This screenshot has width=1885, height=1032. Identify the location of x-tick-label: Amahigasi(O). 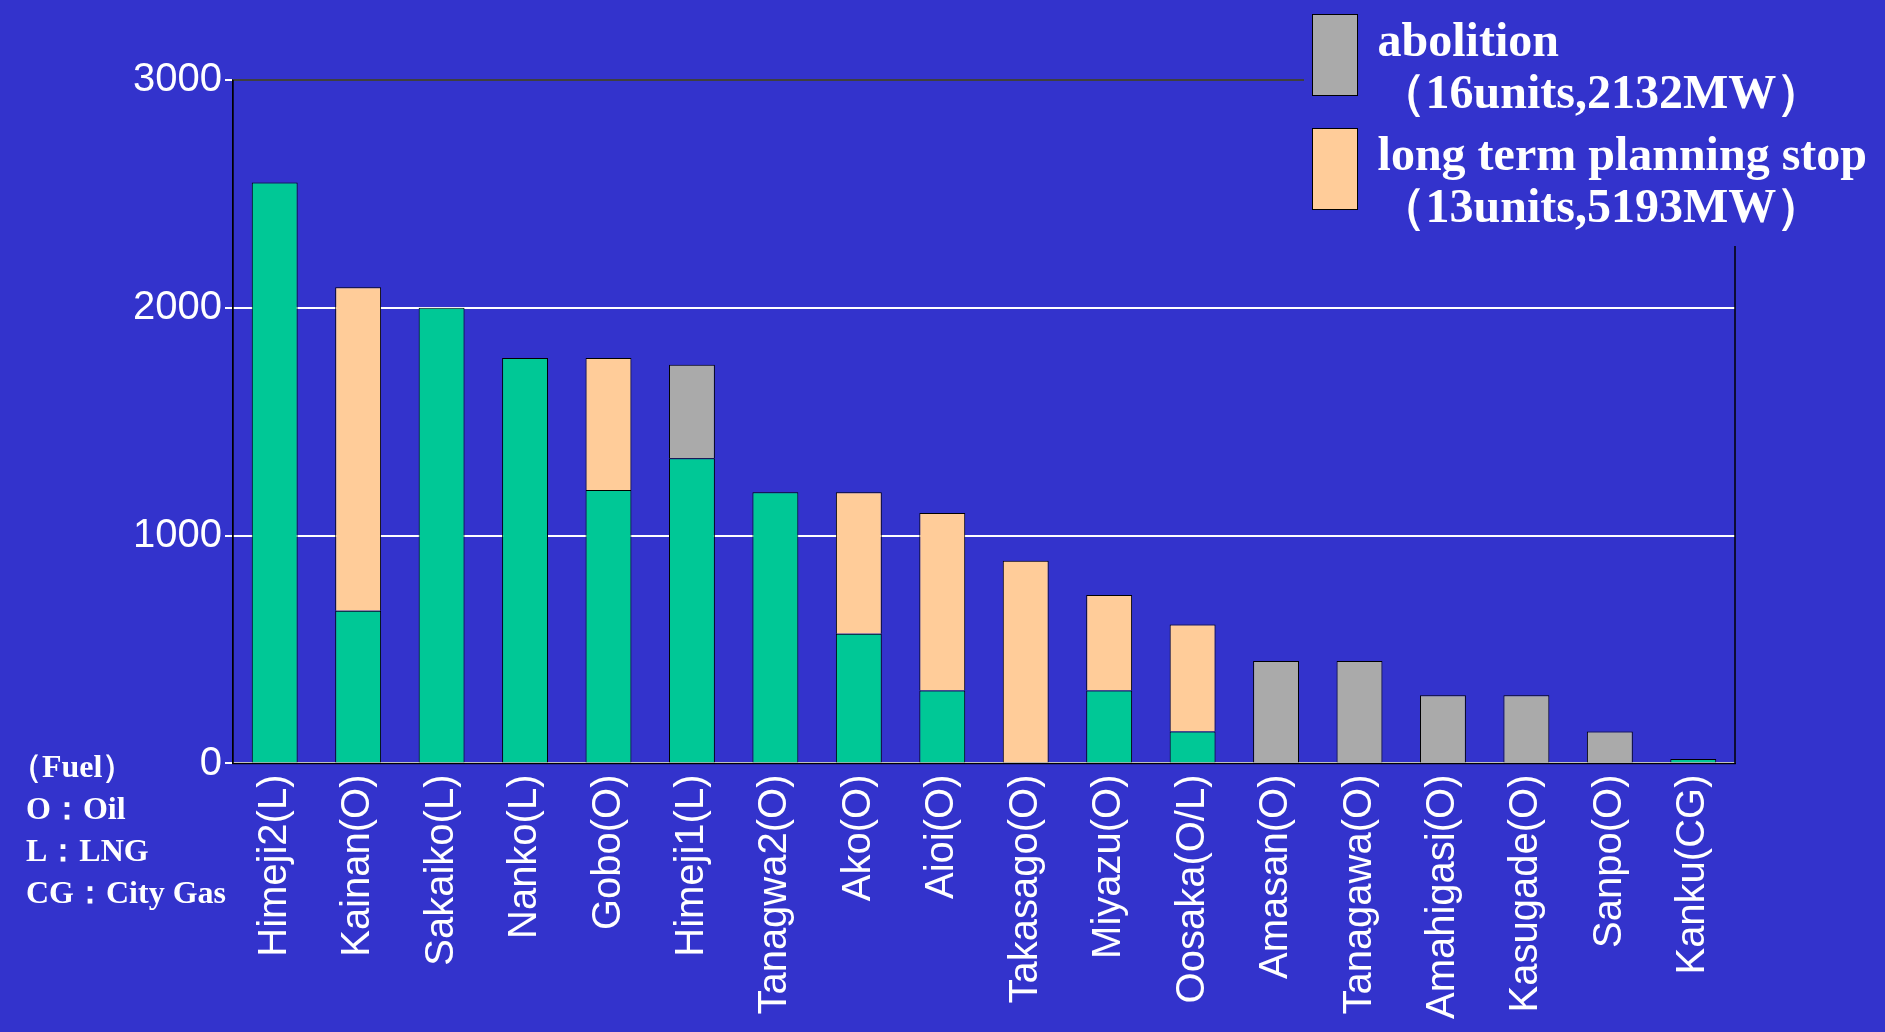
(1439, 896).